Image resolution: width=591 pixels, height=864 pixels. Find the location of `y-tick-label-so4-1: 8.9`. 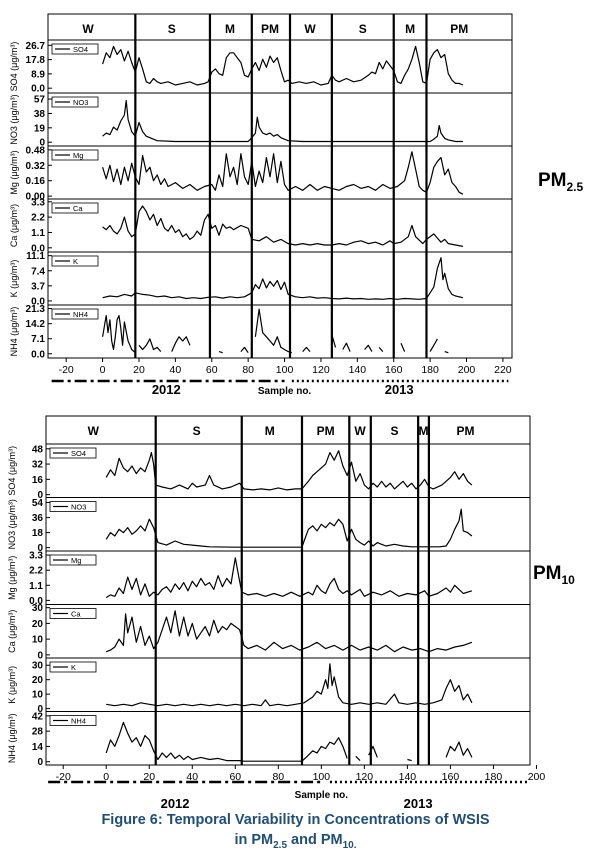

y-tick-label-so4-1: 8.9 is located at coordinates (38, 74).